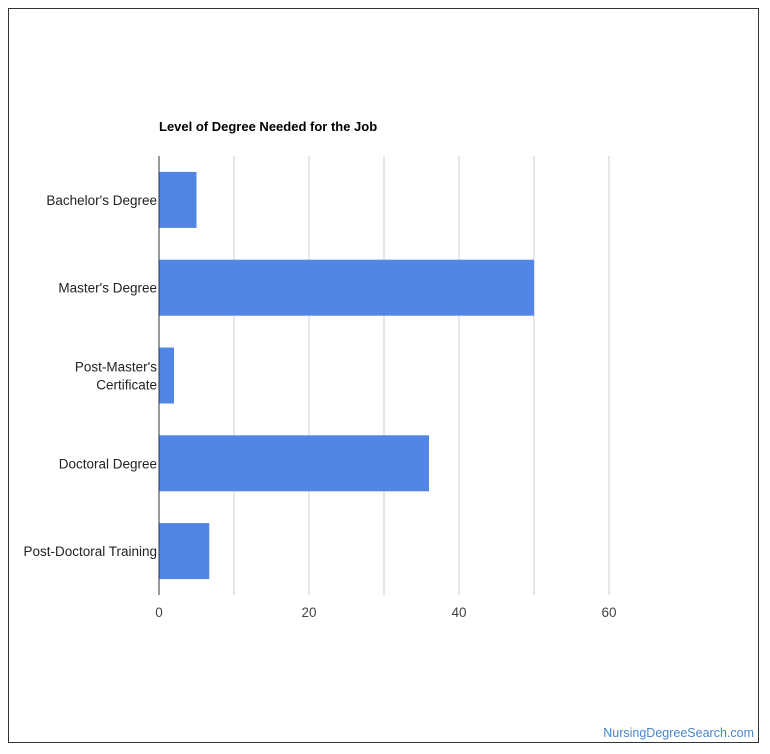 This screenshot has width=770, height=754. Describe the element at coordinates (608, 612) in the screenshot. I see `x-tick-label: 60` at that location.